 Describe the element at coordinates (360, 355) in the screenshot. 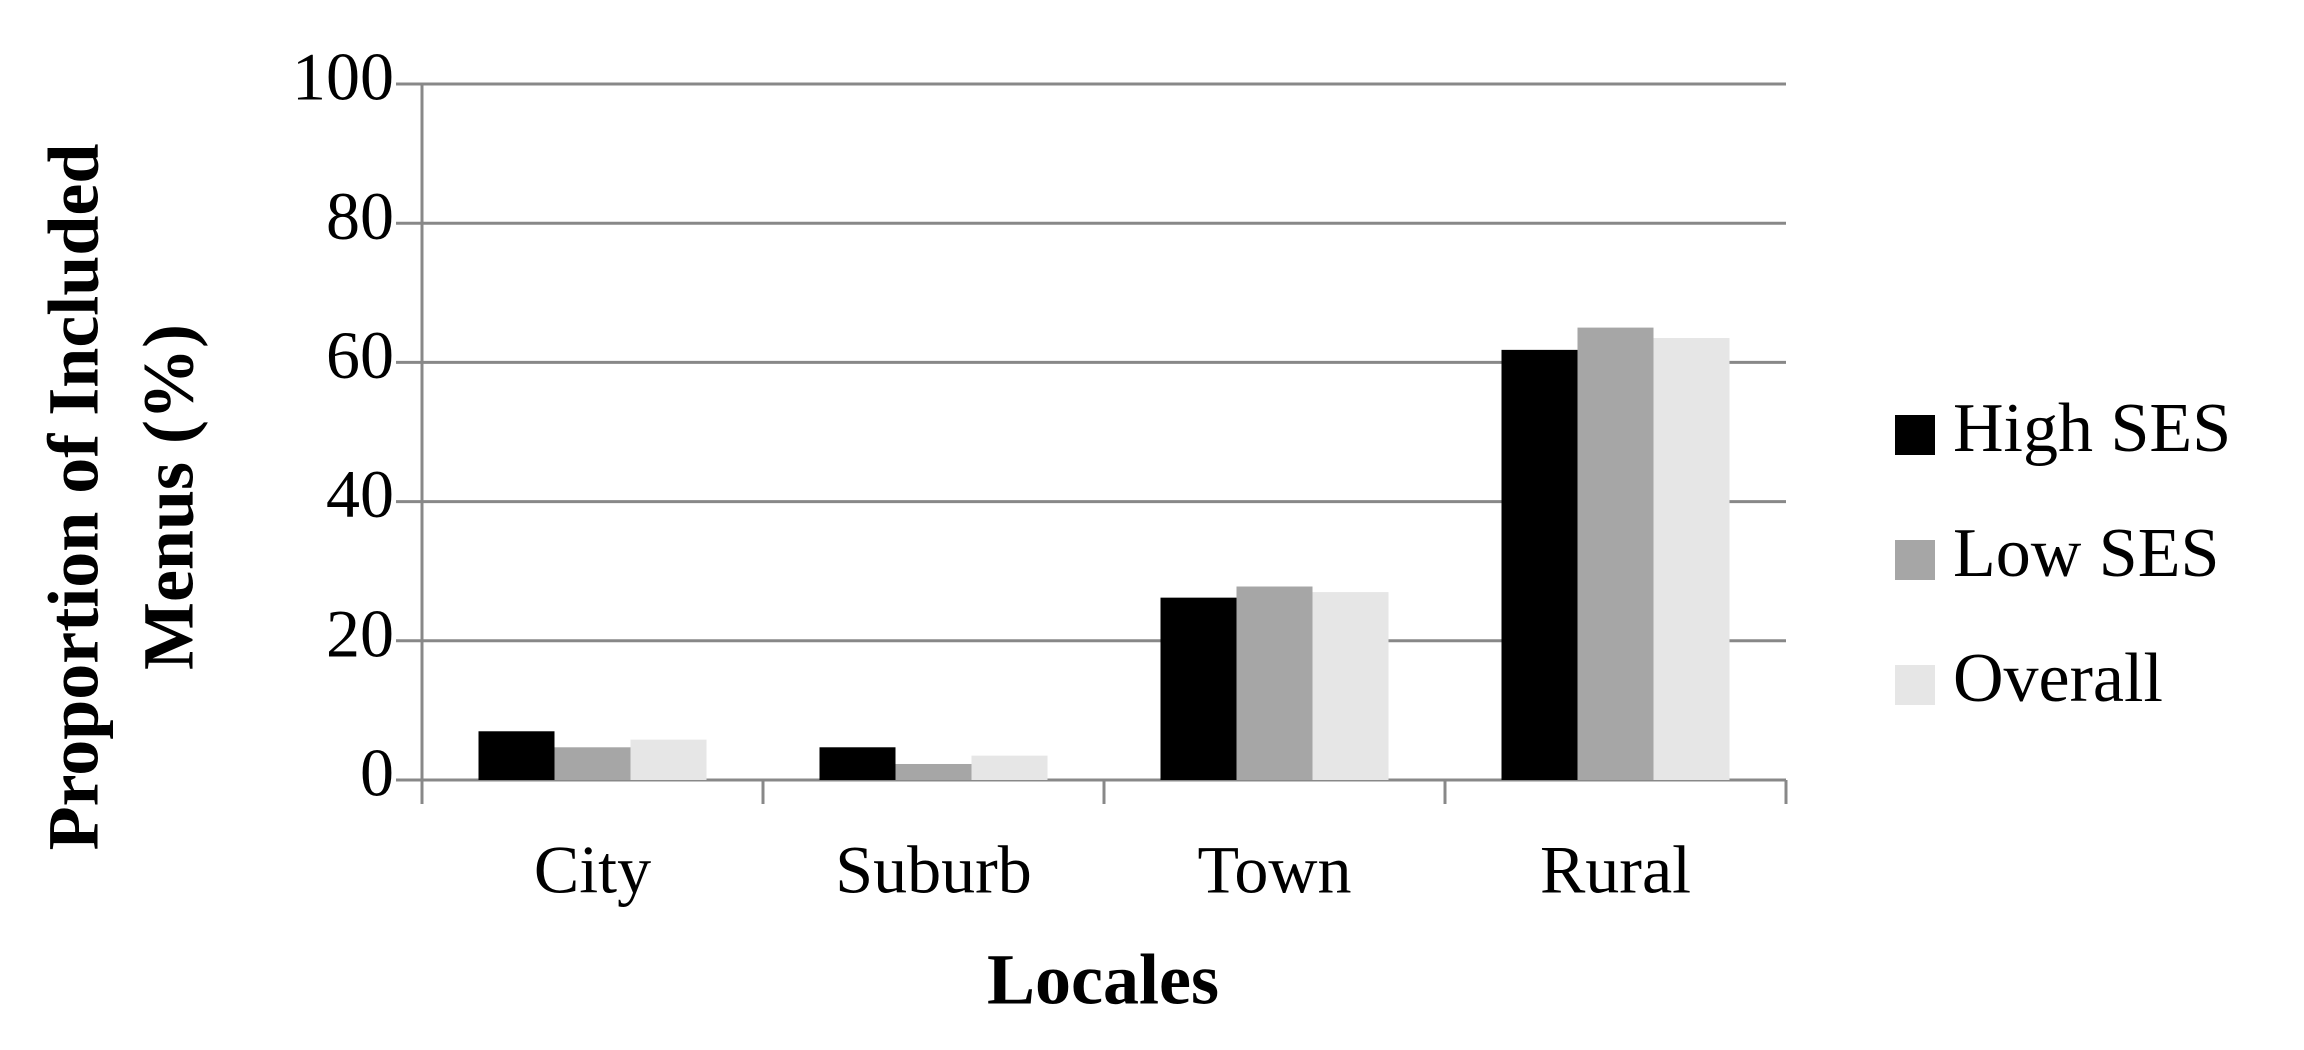

I see `y-tick-label: 60` at that location.